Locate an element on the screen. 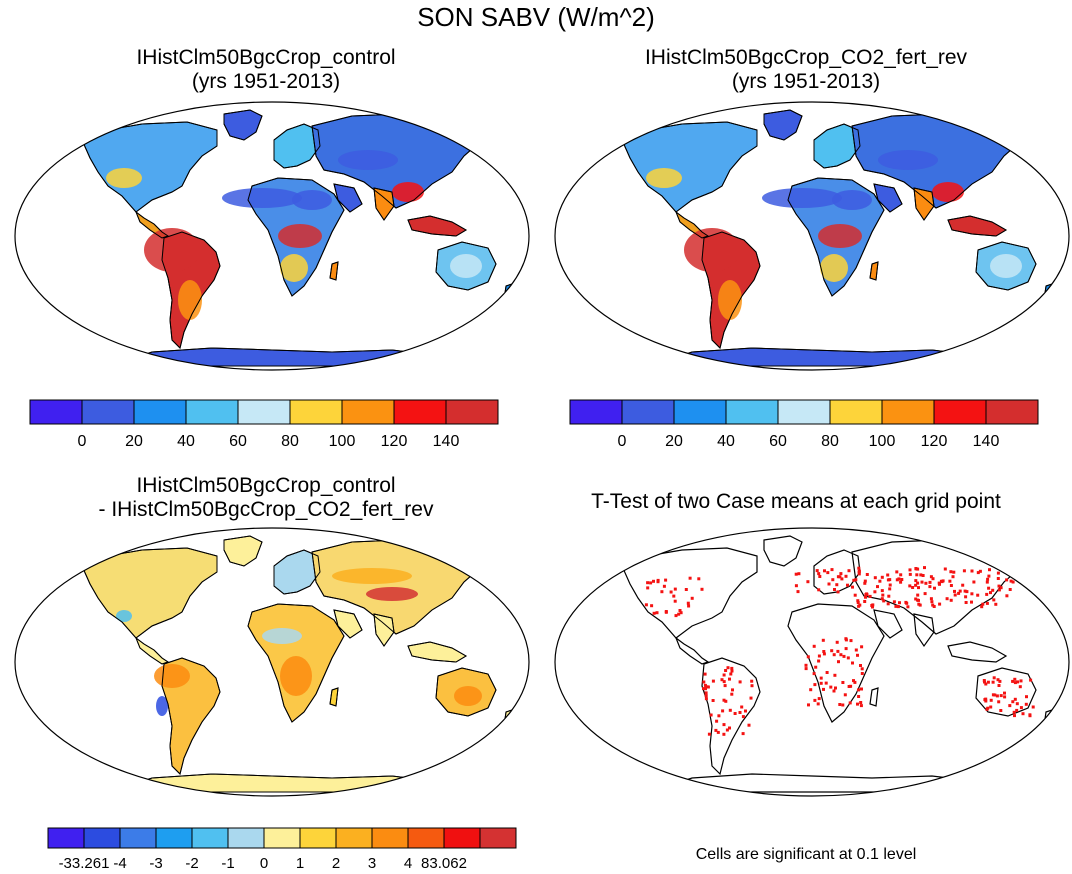  map-panel-ttest is located at coordinates (812, 662).